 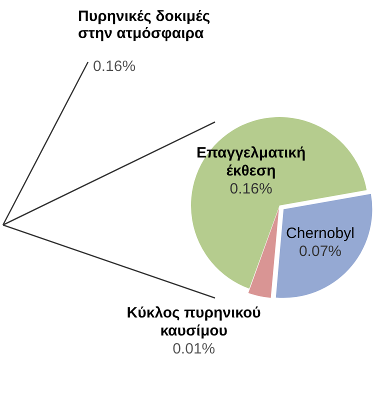 I want to click on data-label: 0.16%, so click(x=251, y=189).